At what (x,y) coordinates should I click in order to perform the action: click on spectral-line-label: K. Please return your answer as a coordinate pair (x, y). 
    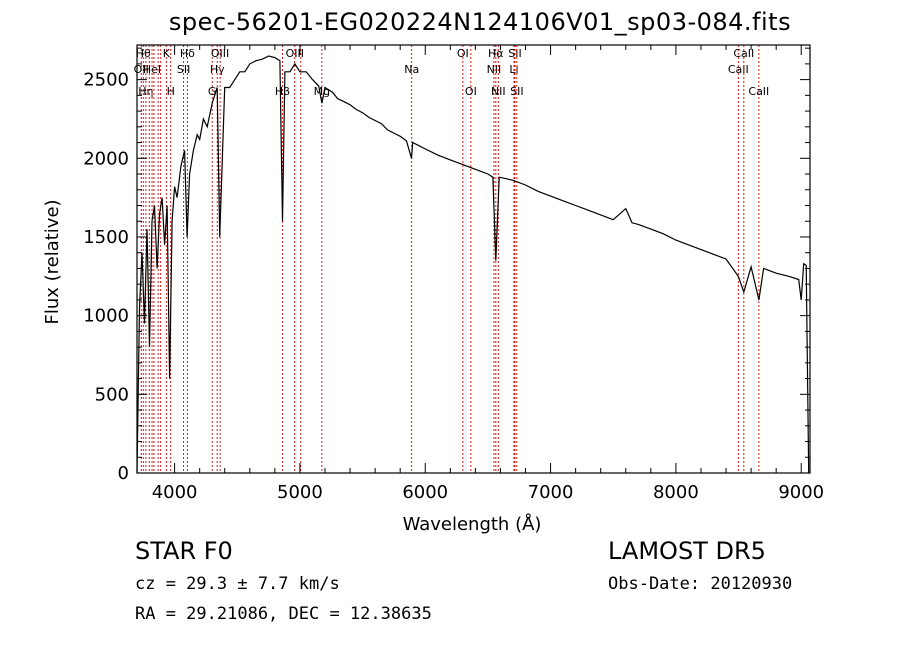
    Looking at the image, I should click on (167, 53).